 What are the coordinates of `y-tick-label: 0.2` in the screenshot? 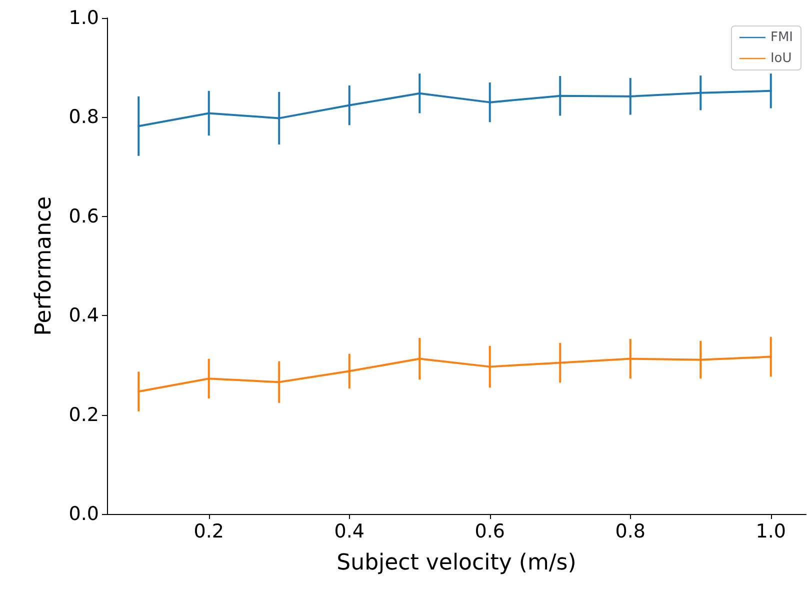 It's located at (83, 415).